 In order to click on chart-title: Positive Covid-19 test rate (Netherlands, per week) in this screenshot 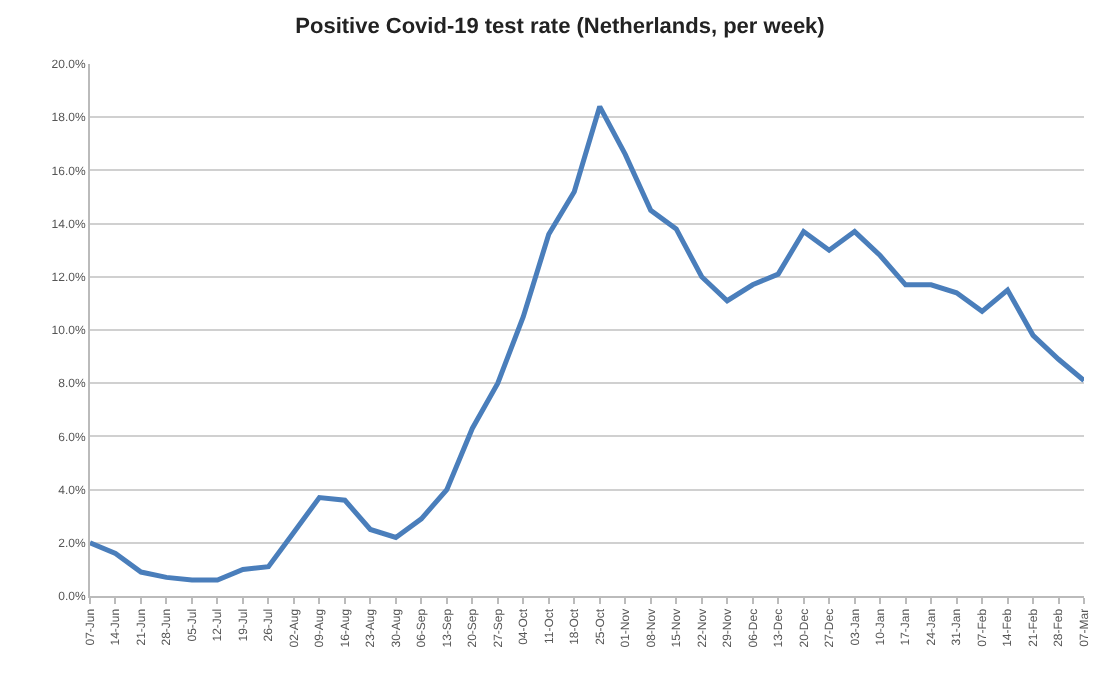, I will do `click(560, 26)`.